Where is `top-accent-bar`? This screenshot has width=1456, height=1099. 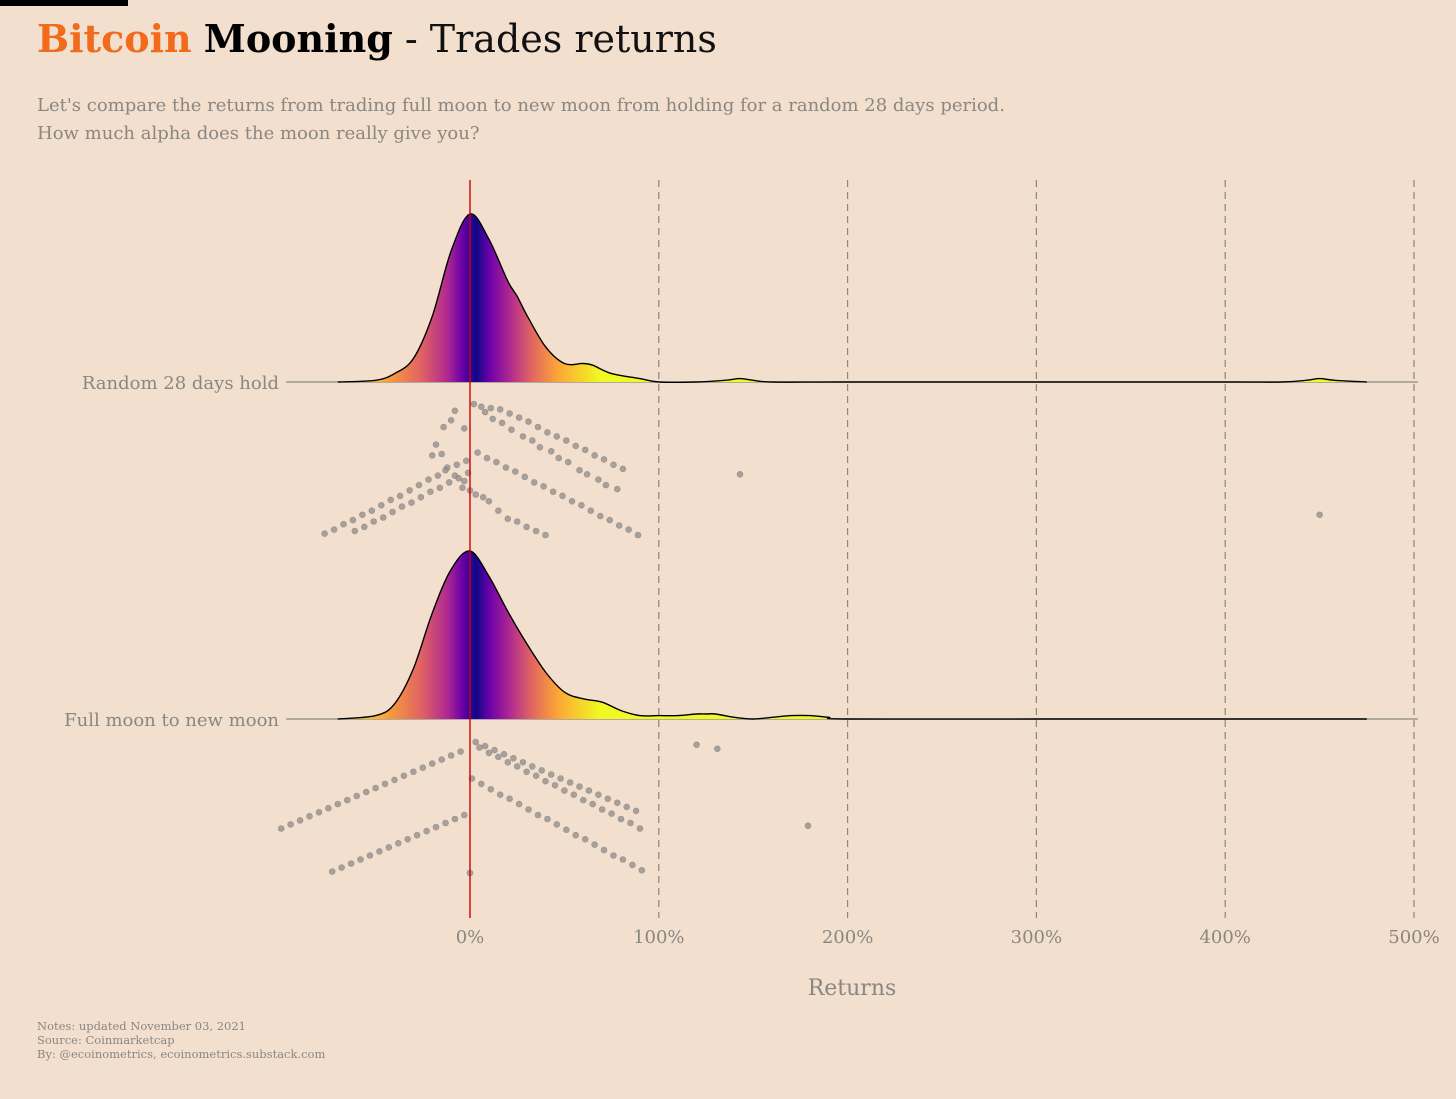 top-accent-bar is located at coordinates (64, 3).